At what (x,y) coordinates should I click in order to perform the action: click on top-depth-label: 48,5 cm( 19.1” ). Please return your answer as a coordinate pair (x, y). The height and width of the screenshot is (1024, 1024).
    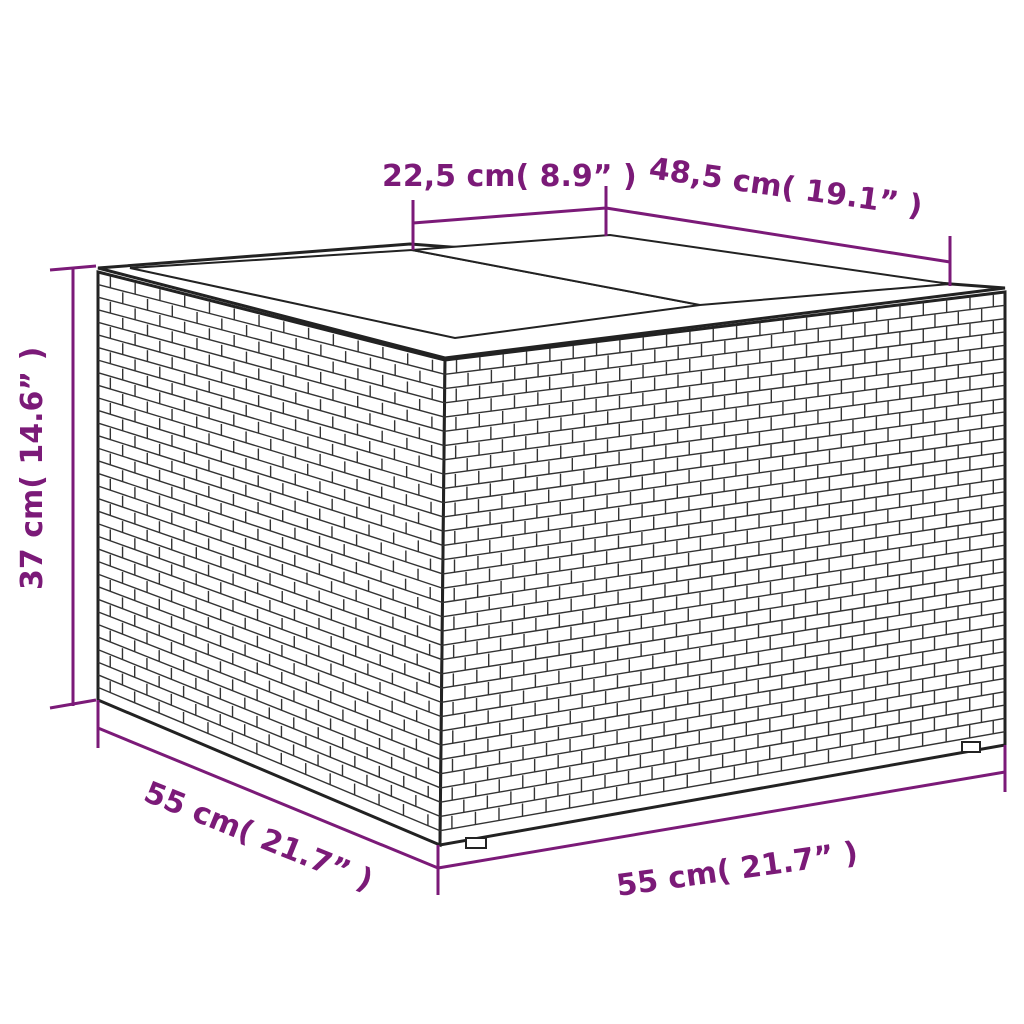
    Looking at the image, I should click on (786, 187).